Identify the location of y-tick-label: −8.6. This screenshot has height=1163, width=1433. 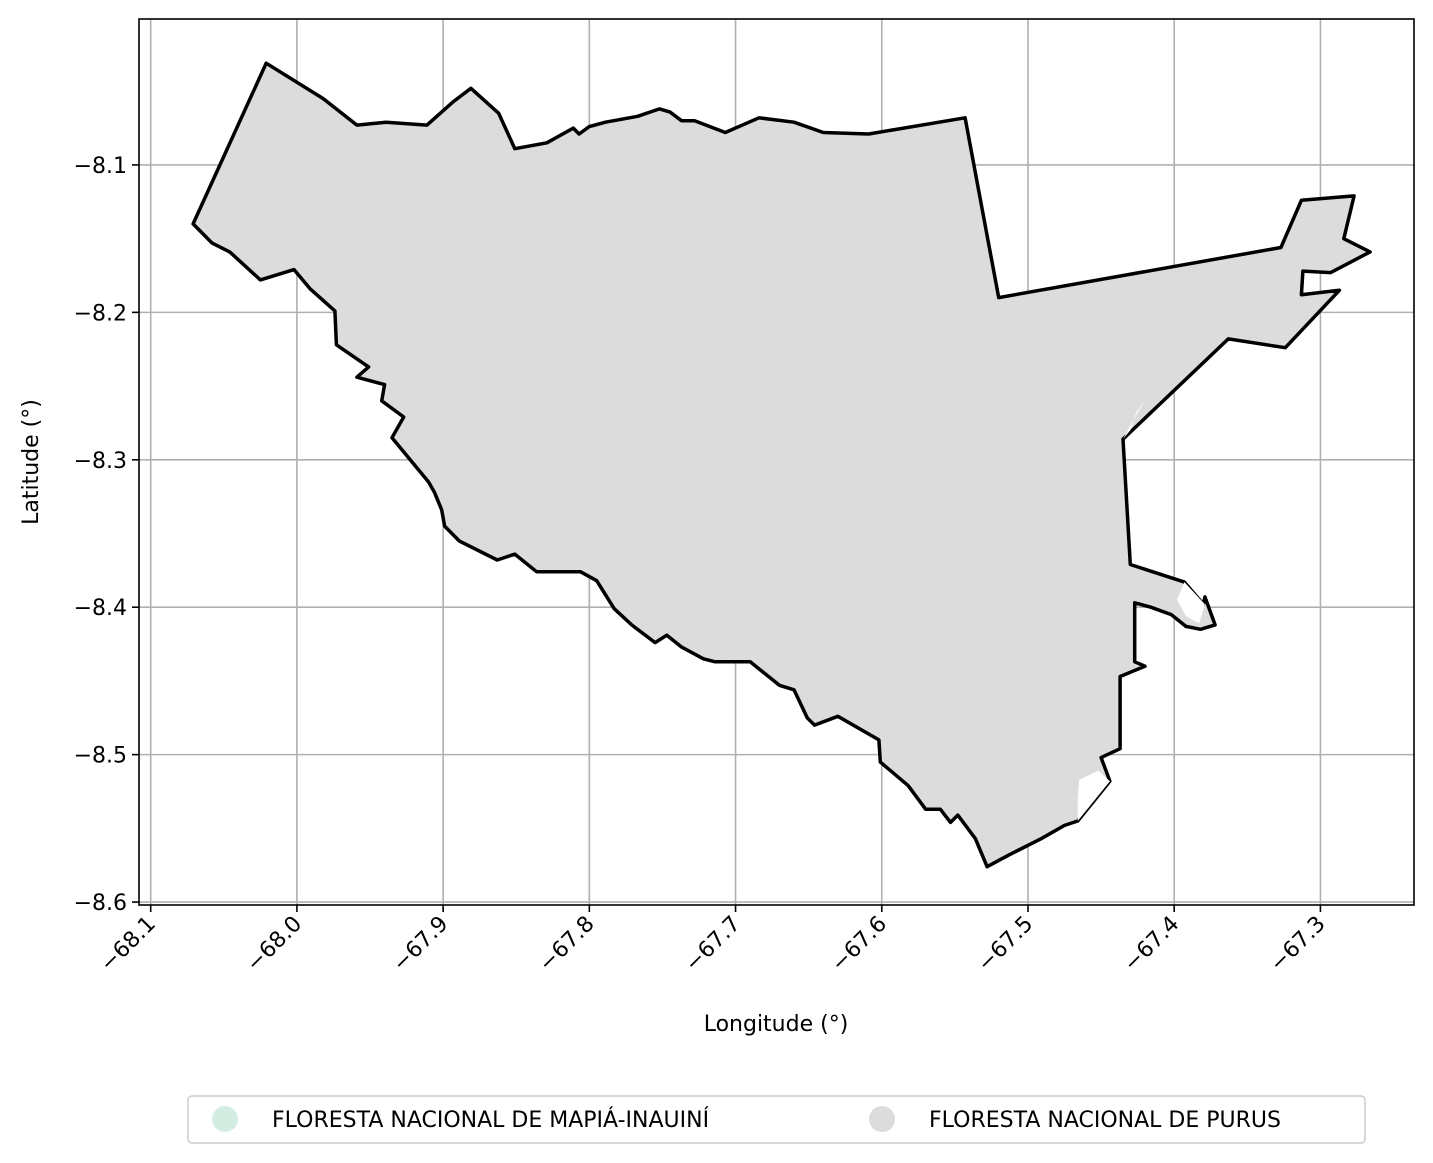
(100, 903).